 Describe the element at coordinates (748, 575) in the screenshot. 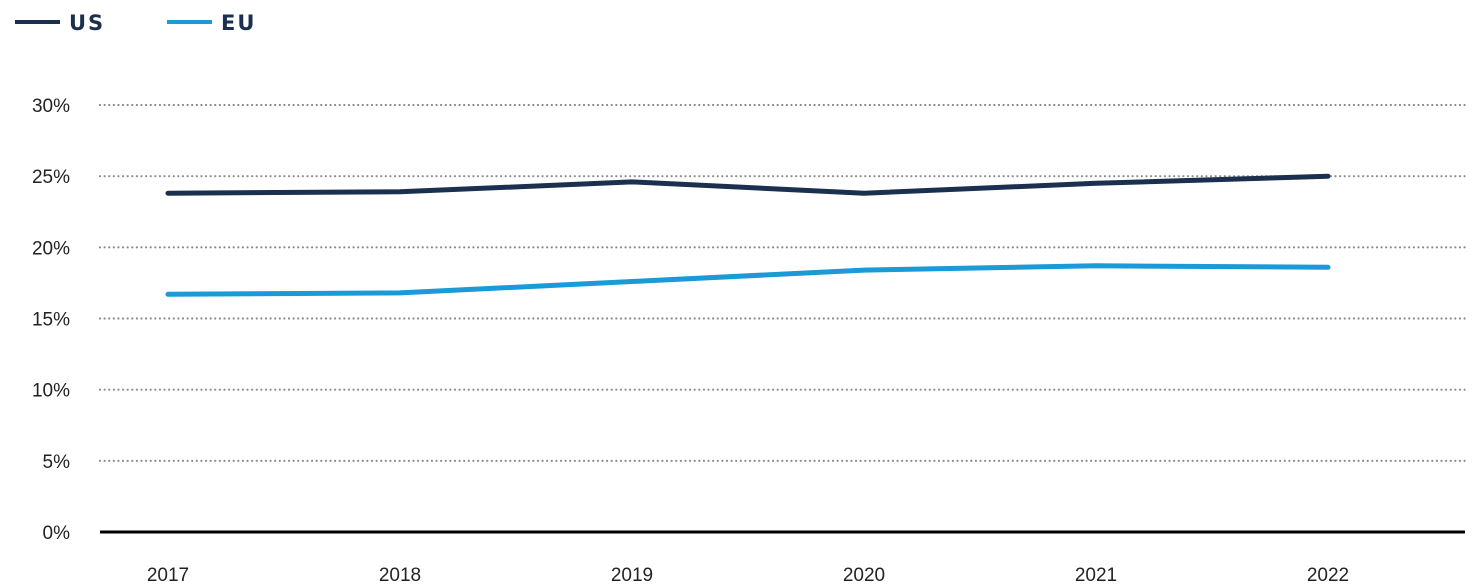

I see `x-axis: 2017 2018 2019 2020 2021 2022` at that location.